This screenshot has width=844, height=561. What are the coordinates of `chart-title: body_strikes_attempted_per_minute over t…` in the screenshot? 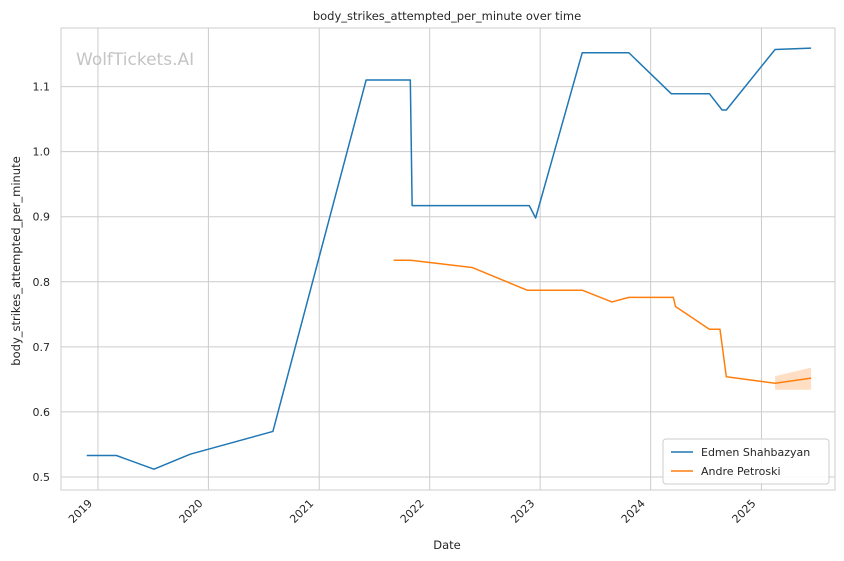 It's located at (447, 16).